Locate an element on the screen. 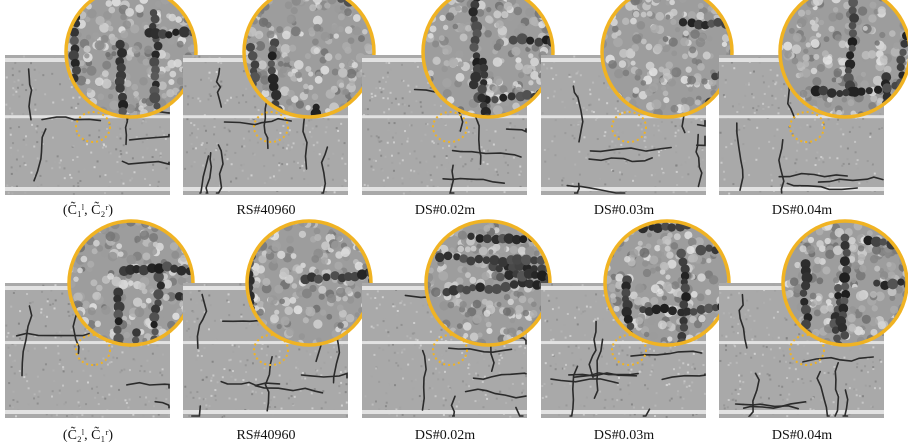  panel-caption: (C̃₁ˡ, C̃₂ʳ) is located at coordinates (88, 210).